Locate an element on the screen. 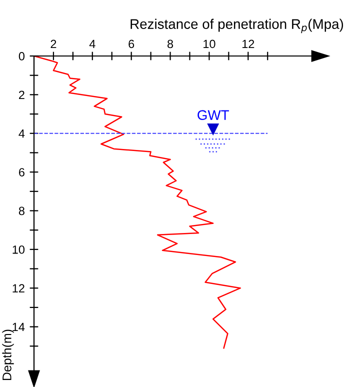 The height and width of the screenshot is (387, 348). y-tick-label: 8 is located at coordinates (21, 211).